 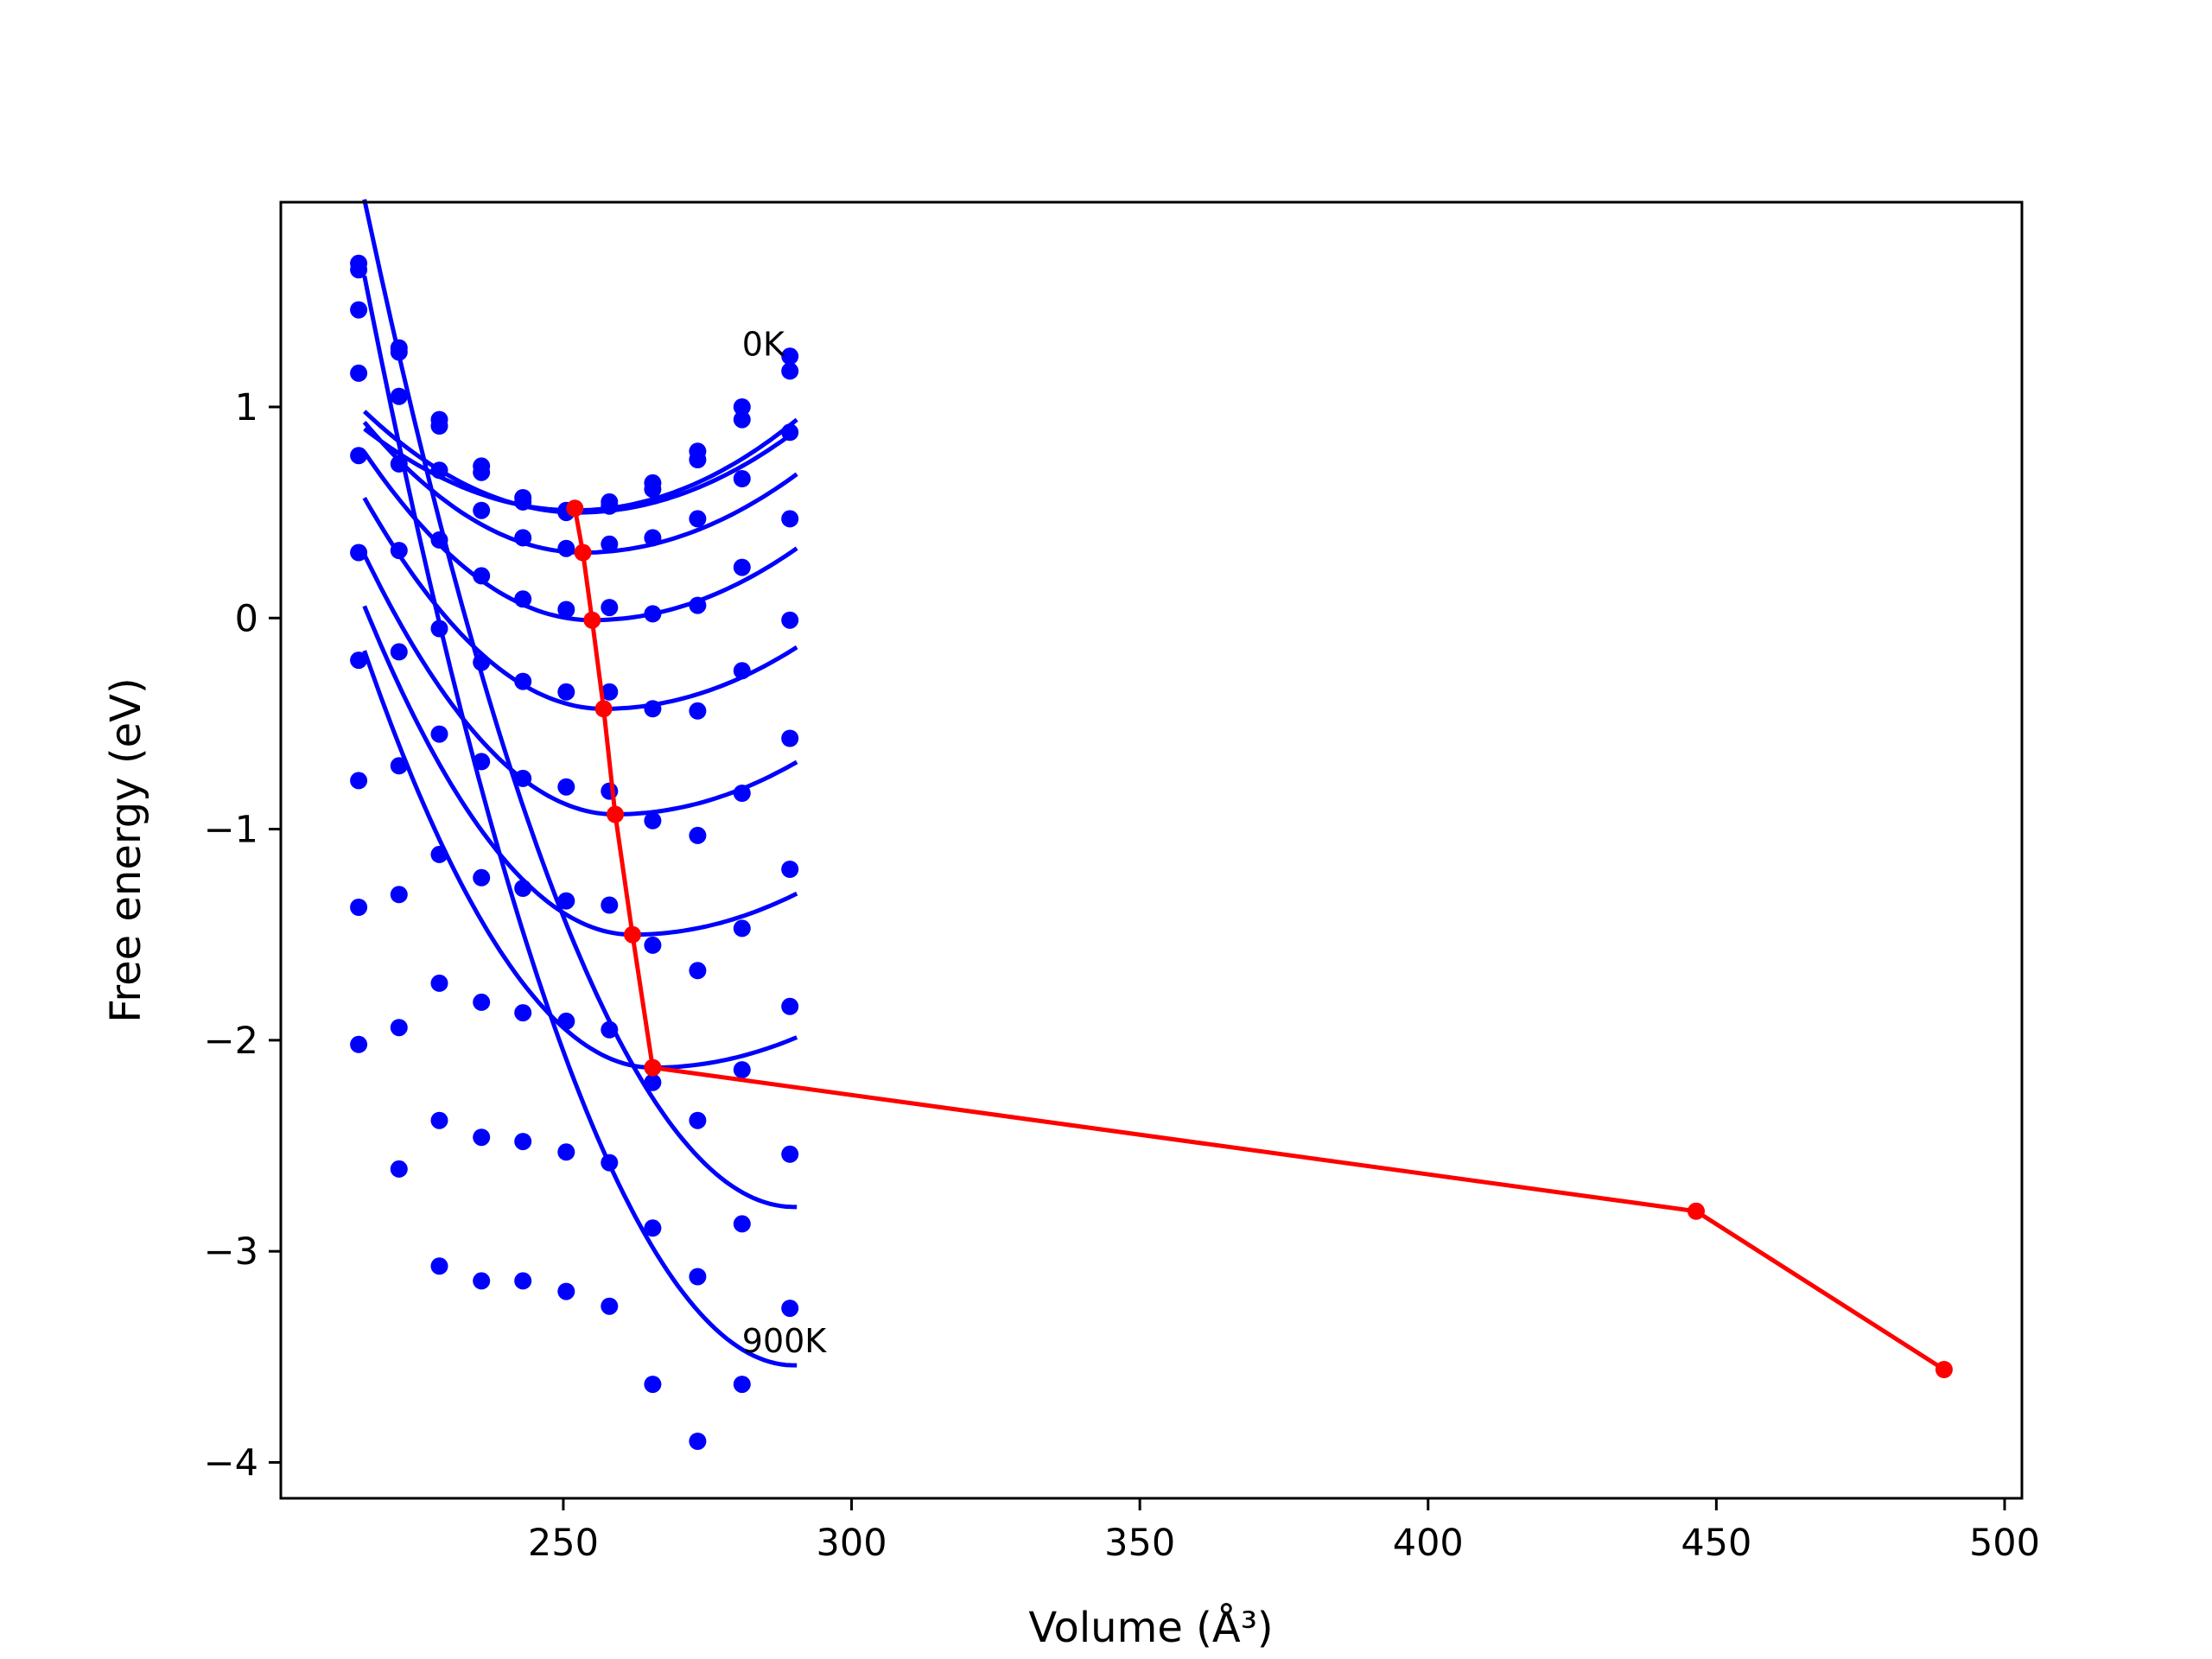 What do you see at coordinates (1428, 1543) in the screenshot?
I see `x-tick-label-3: 400` at bounding box center [1428, 1543].